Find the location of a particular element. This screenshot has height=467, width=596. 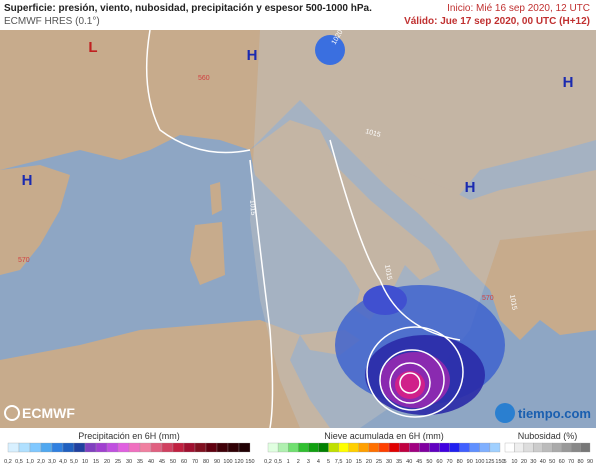

legend-tick: 80 is located at coordinates (580, 462).